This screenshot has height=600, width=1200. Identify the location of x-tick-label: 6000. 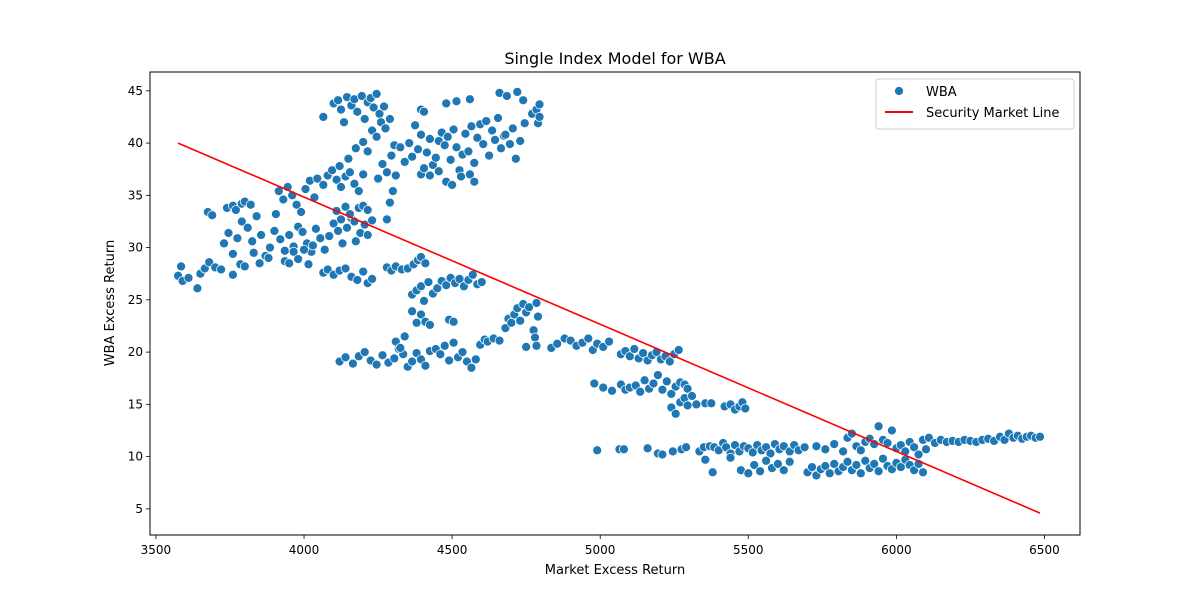
(896, 550).